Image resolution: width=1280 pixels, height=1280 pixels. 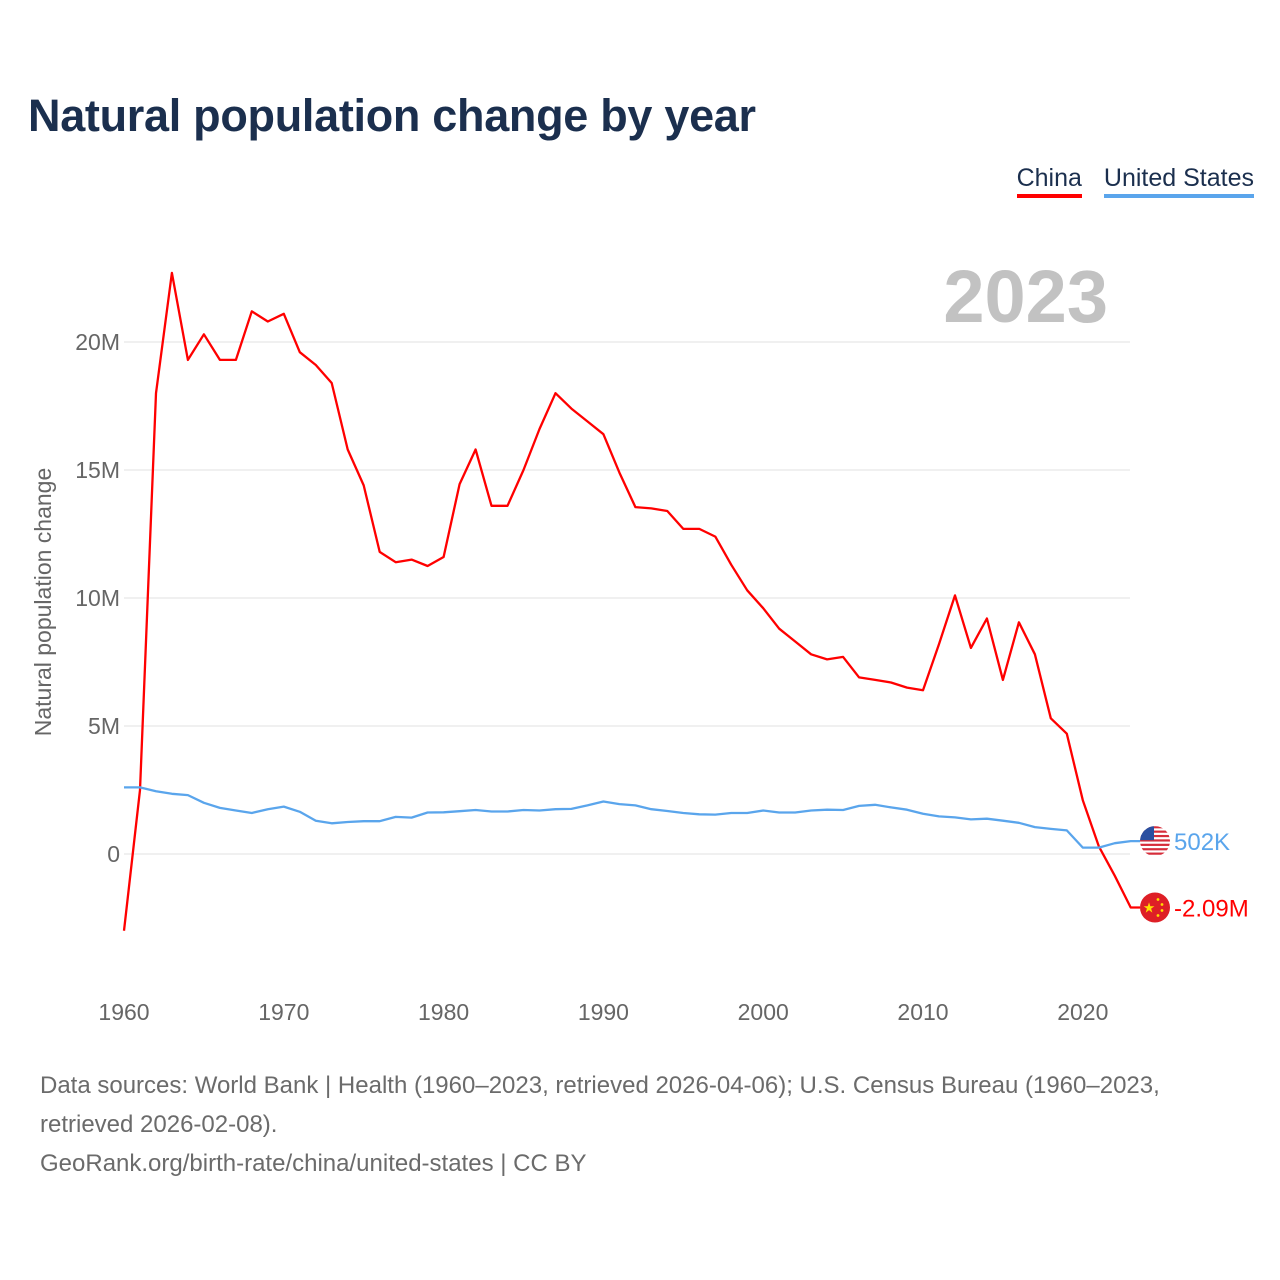 What do you see at coordinates (43, 602) in the screenshot?
I see `y-axis-label: Natural population change` at bounding box center [43, 602].